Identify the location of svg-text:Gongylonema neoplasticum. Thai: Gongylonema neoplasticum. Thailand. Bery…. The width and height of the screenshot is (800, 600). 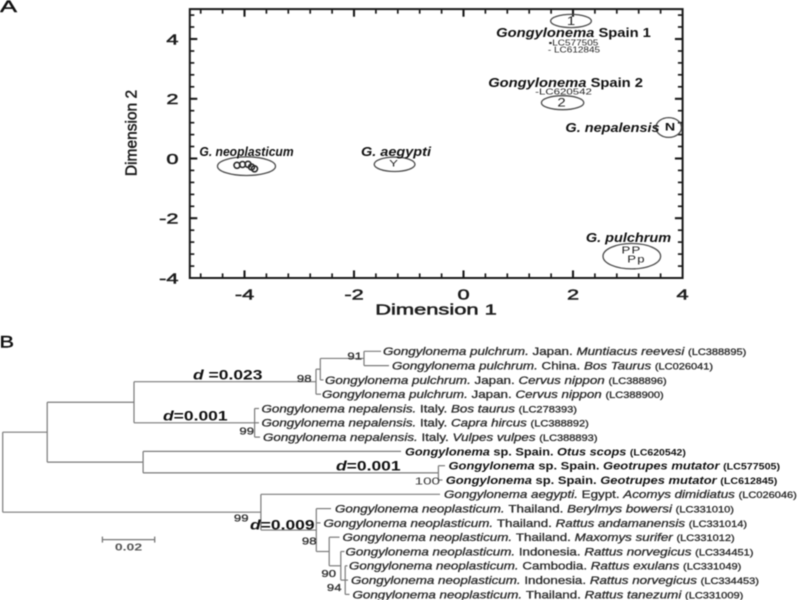
(534, 509).